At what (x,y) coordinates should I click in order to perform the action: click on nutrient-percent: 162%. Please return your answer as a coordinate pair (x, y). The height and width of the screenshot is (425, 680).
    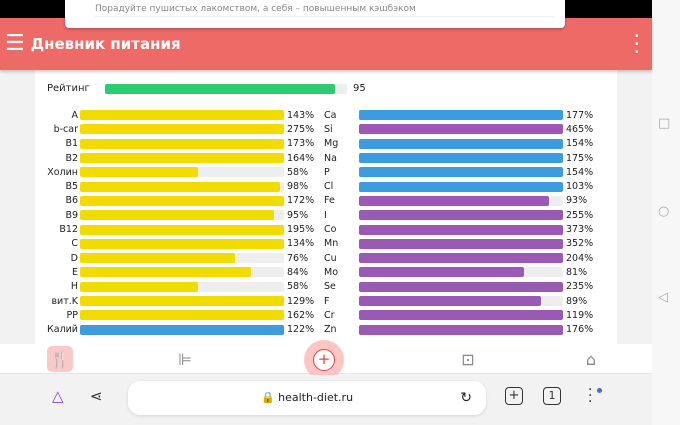
    Looking at the image, I should click on (301, 315).